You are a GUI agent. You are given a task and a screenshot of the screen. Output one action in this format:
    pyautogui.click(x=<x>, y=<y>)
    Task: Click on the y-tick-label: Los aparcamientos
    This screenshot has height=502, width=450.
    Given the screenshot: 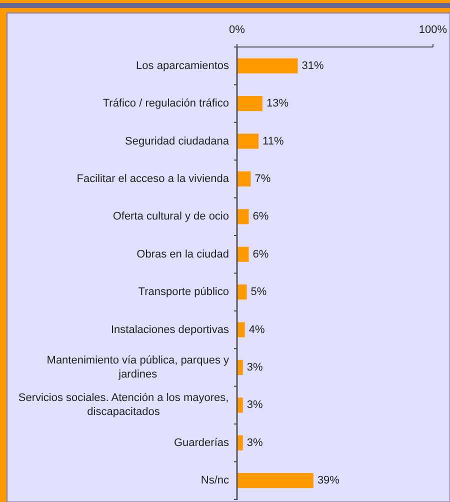 What is the action you would take?
    pyautogui.click(x=183, y=66)
    